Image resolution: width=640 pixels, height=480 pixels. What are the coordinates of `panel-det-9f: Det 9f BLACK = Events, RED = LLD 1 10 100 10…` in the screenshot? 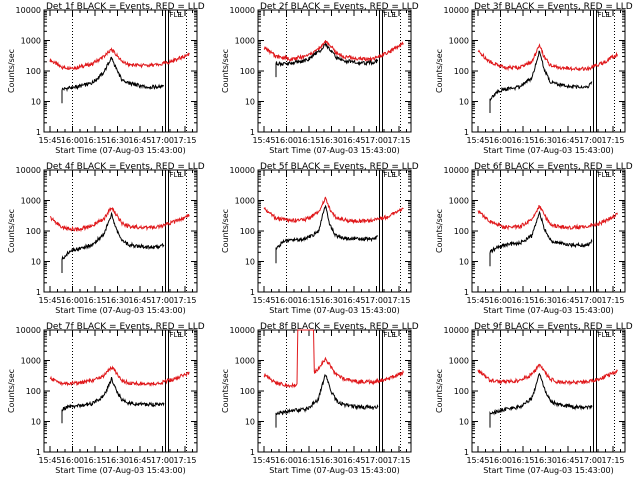 It's located at (534, 398).